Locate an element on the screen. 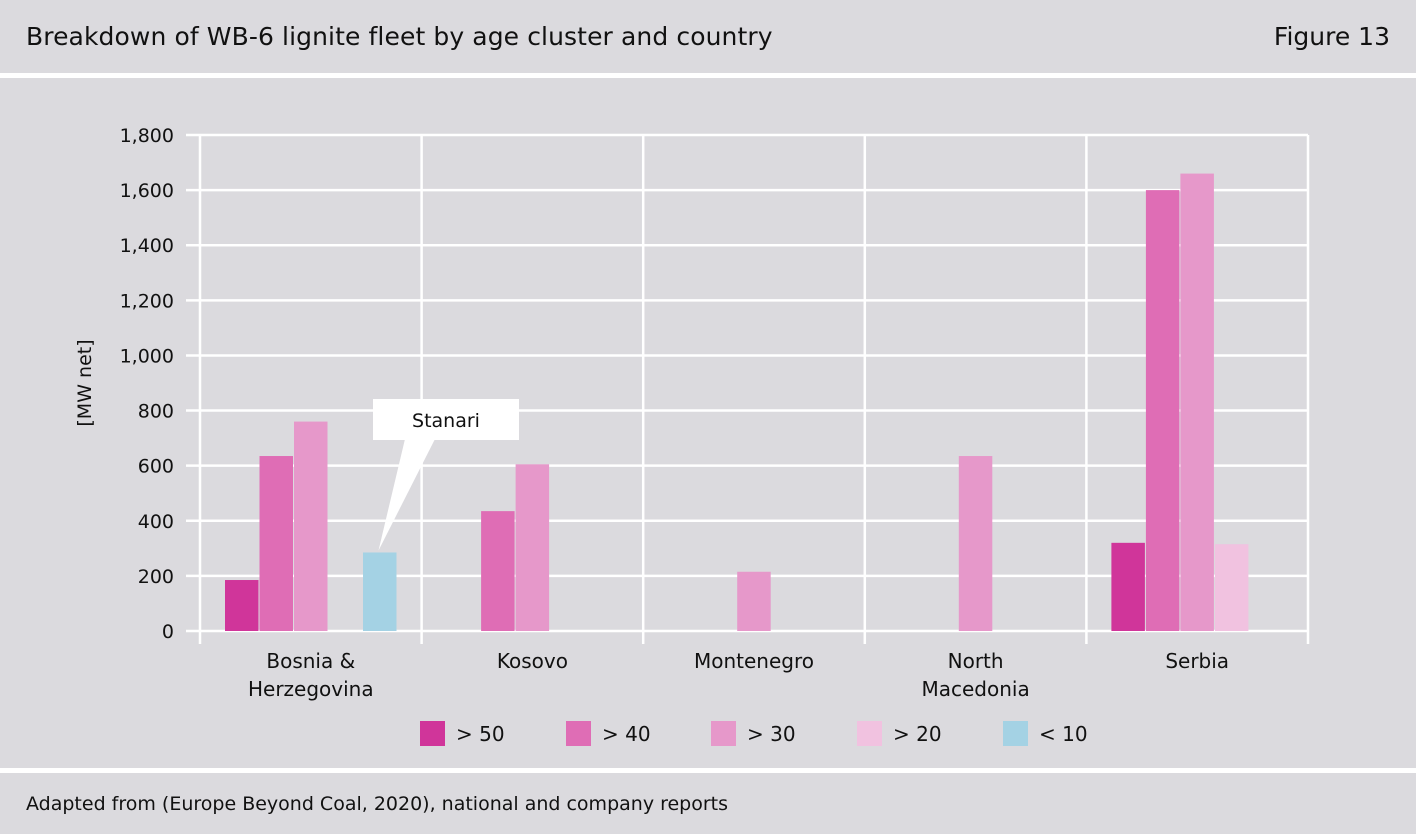  annotation-box is located at coordinates (446, 419).